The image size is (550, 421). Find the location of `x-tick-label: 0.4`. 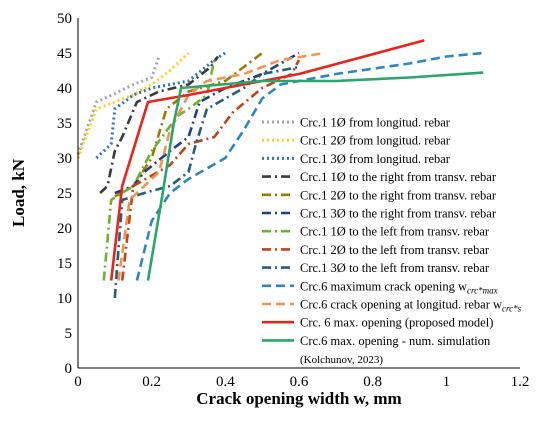

x-tick-label: 0.4 is located at coordinates (225, 382).